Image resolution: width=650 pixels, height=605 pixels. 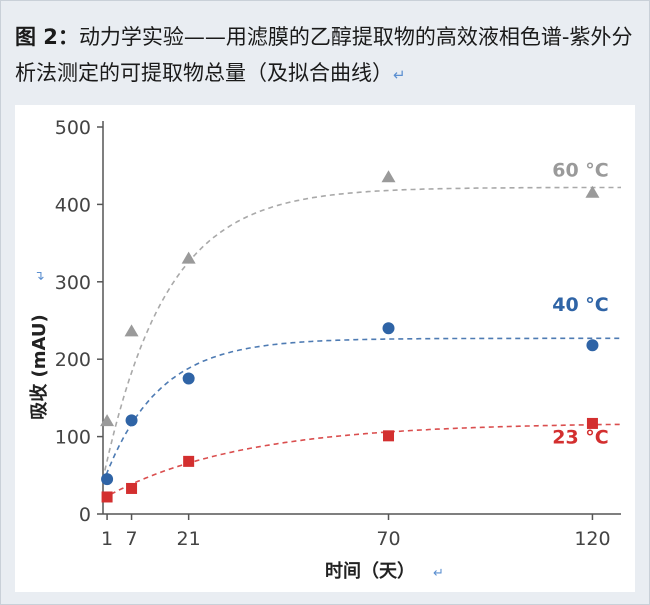 I want to click on x-tick-label: 120, so click(x=592, y=539).